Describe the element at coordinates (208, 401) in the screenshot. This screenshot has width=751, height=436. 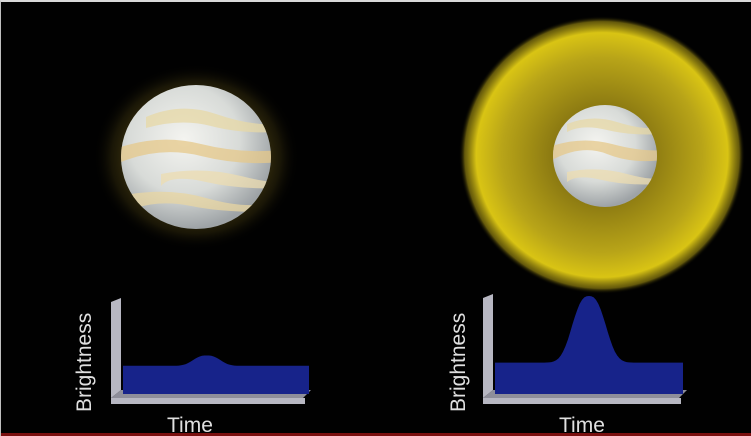
I see `left-x-axis` at that location.